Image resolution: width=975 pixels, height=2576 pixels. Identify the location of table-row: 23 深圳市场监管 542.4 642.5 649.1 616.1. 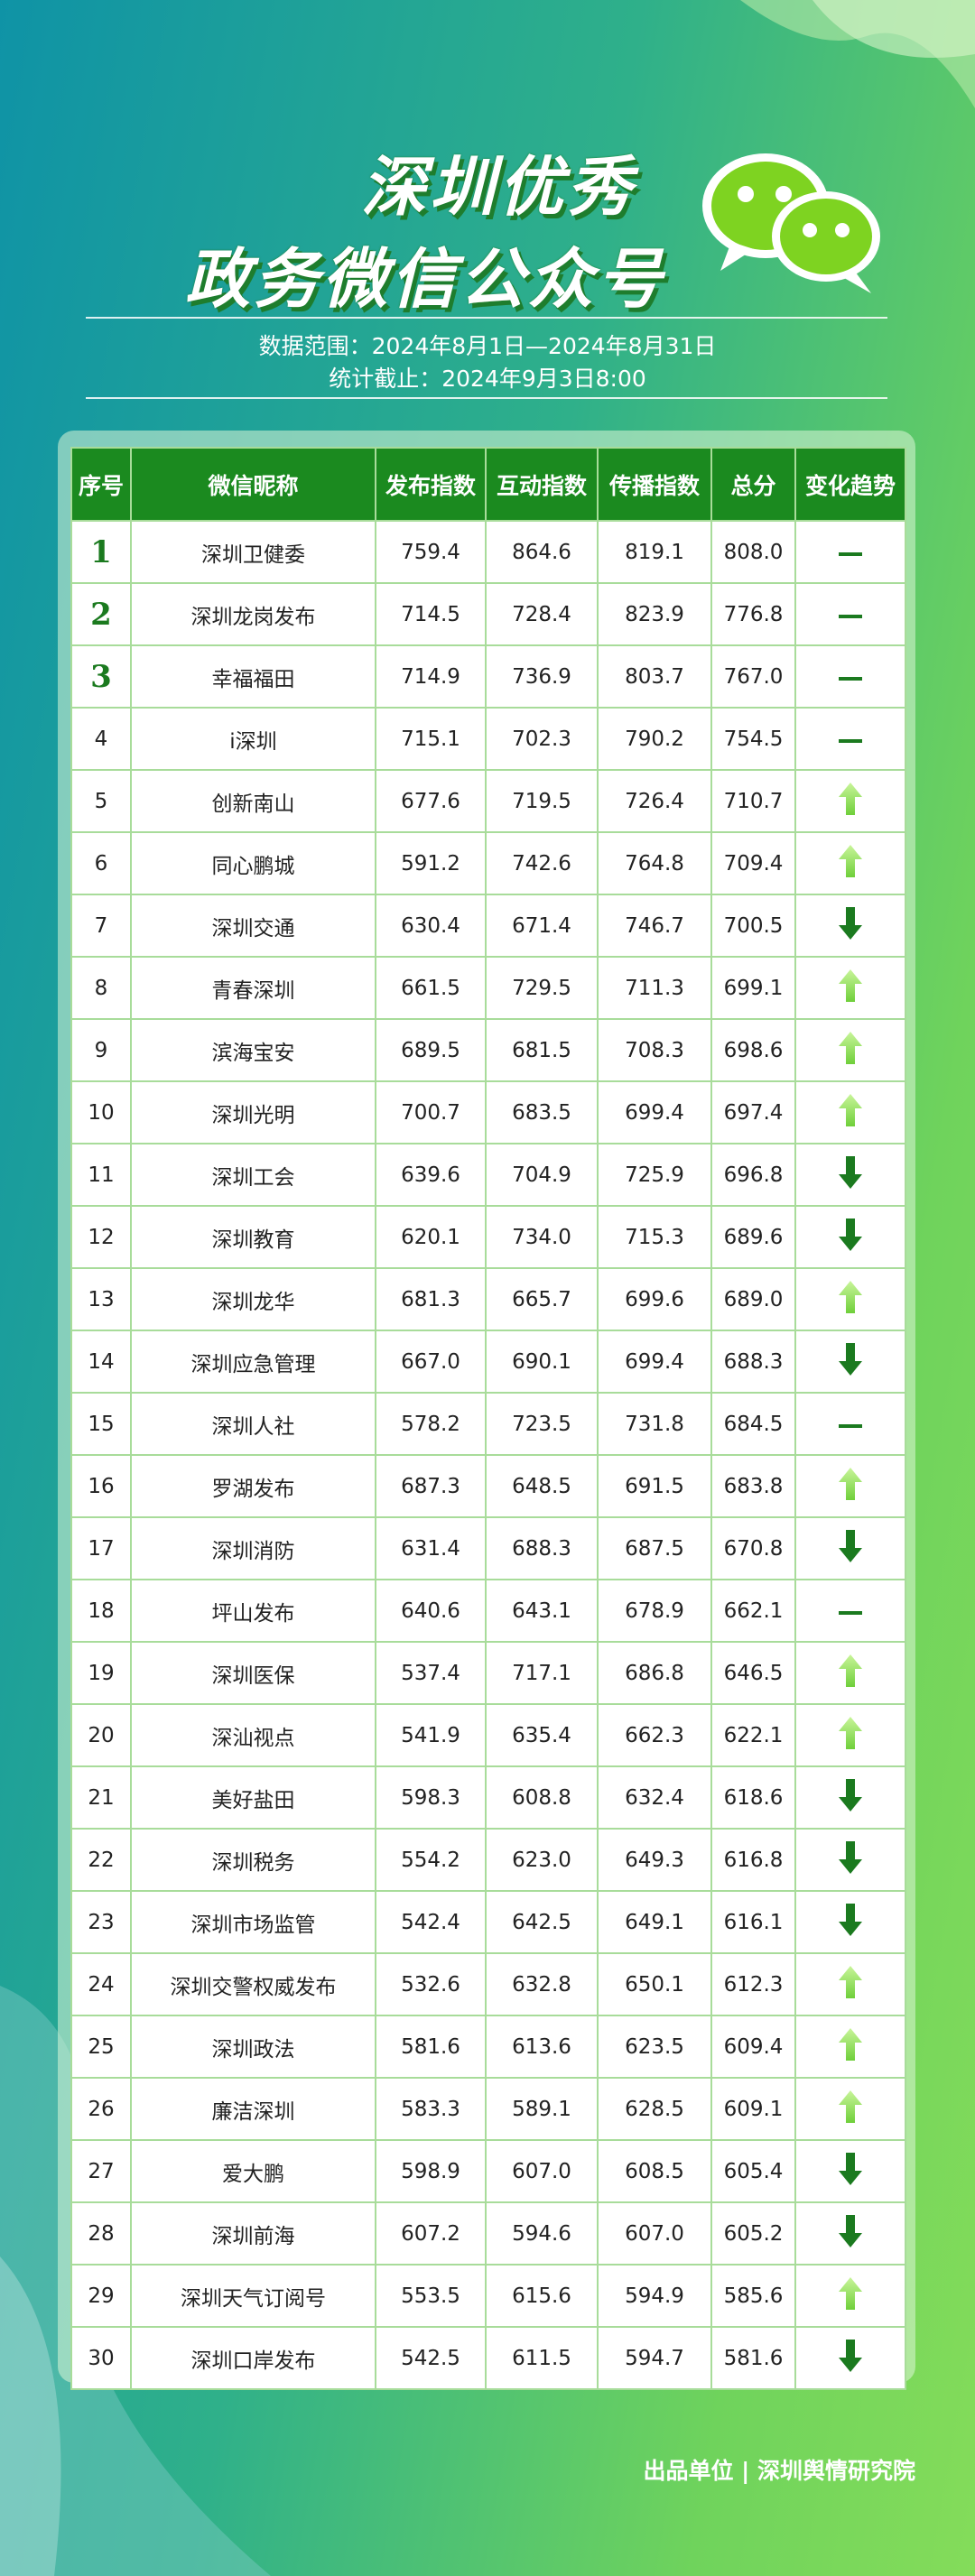
(488, 1922).